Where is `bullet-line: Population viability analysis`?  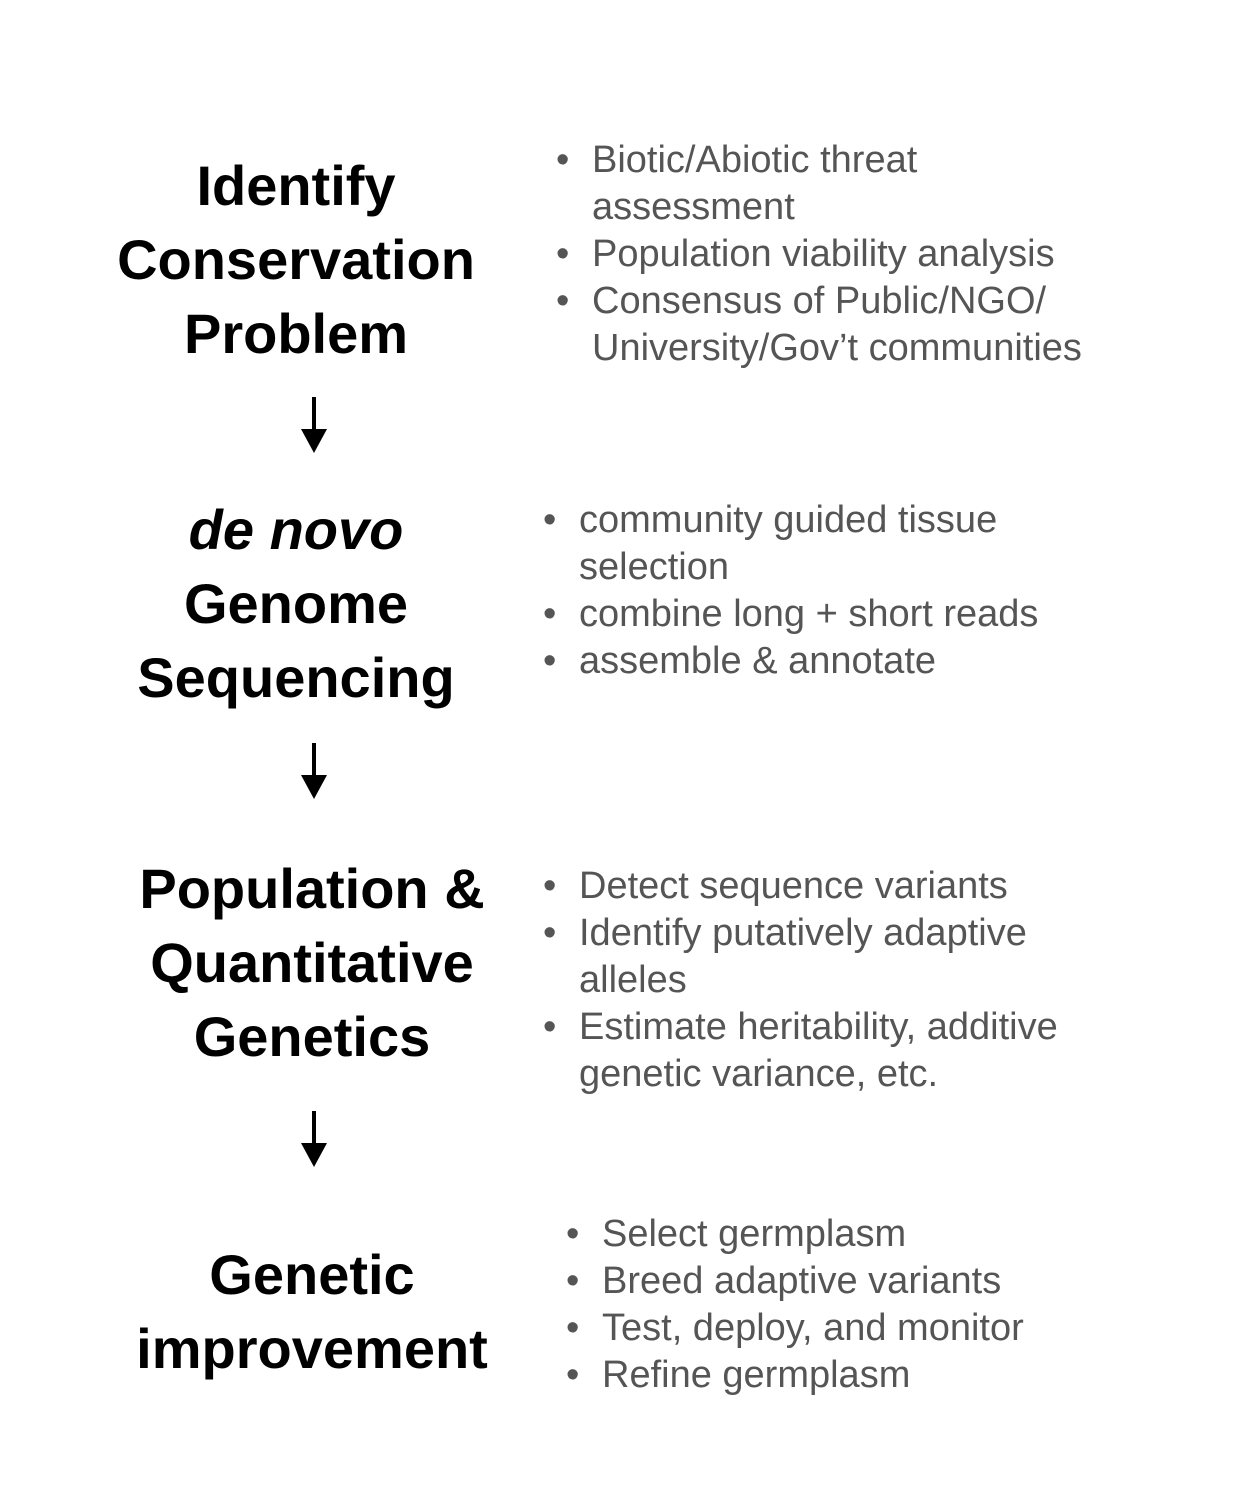 bullet-line: Population viability analysis is located at coordinates (823, 254).